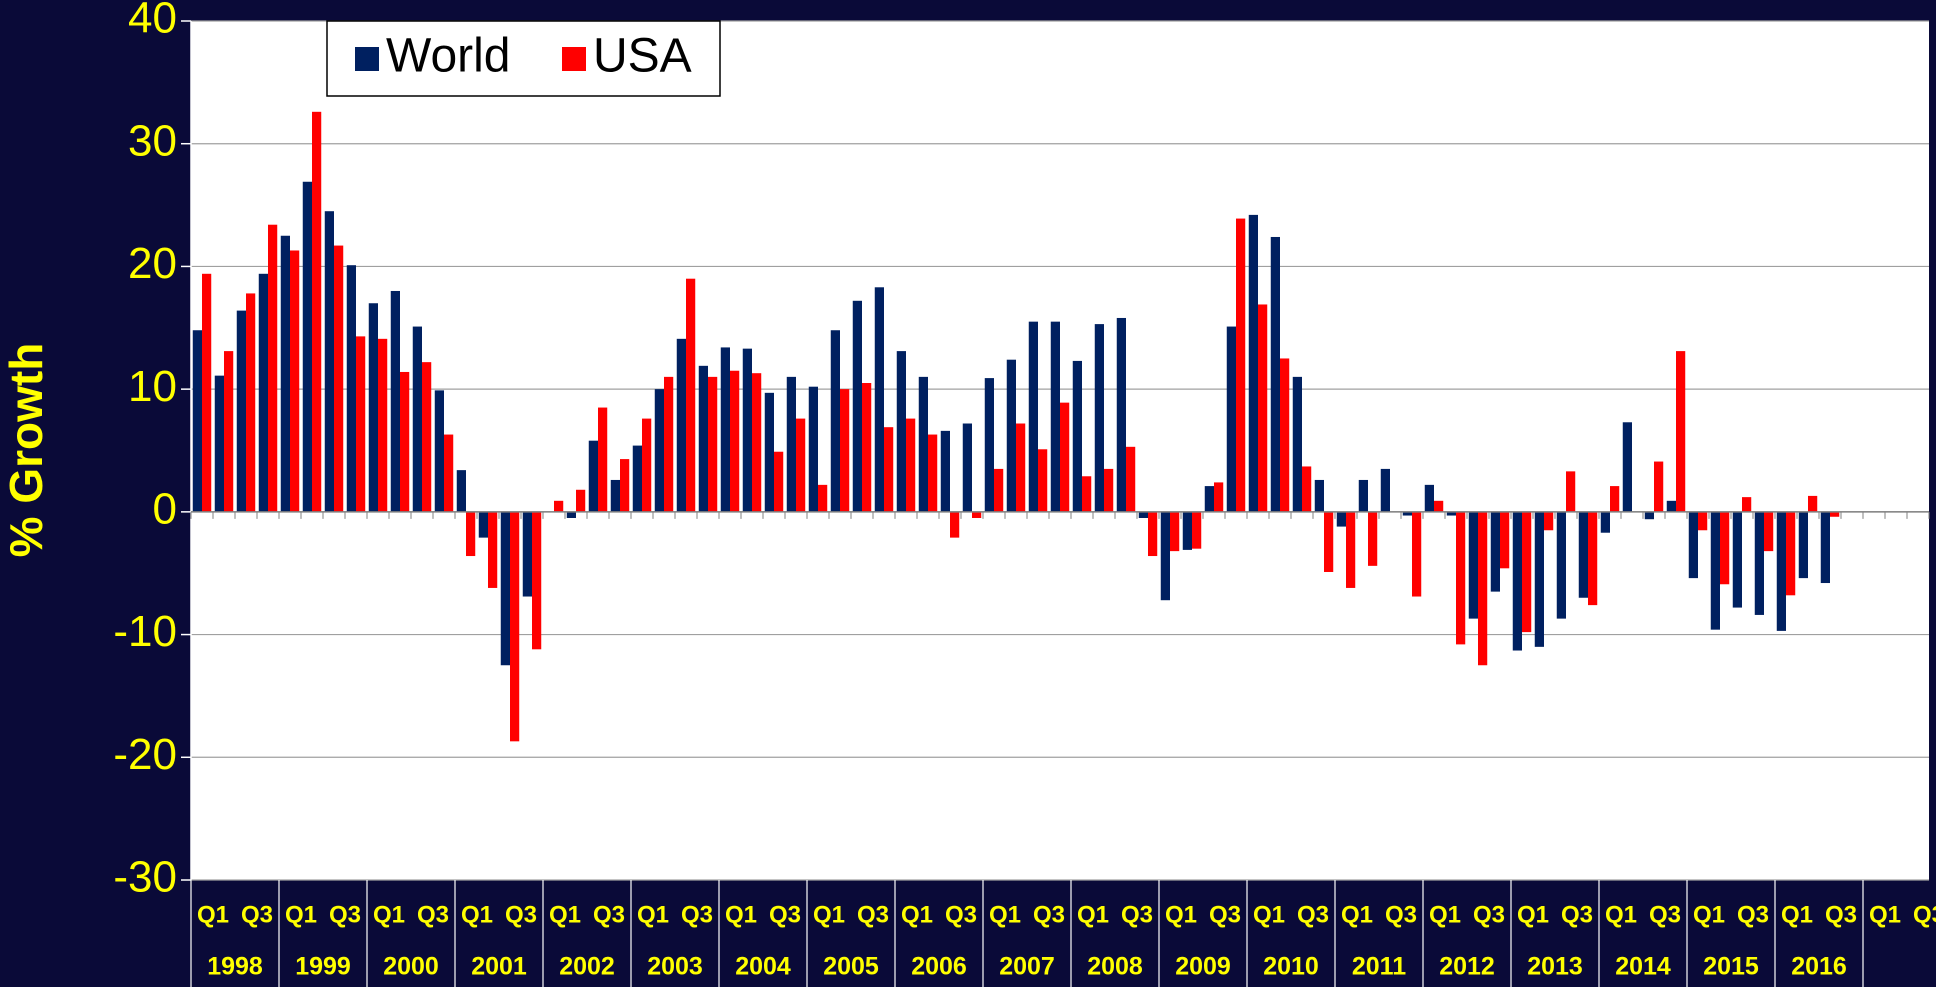  Describe the element at coordinates (499, 967) in the screenshot. I see `year-label: 2001` at that location.